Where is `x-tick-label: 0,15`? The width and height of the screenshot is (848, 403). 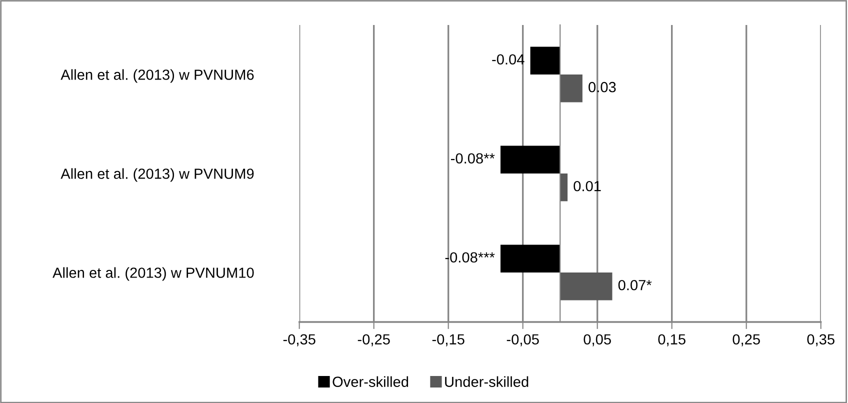 x-tick-label: 0,15 is located at coordinates (672, 340).